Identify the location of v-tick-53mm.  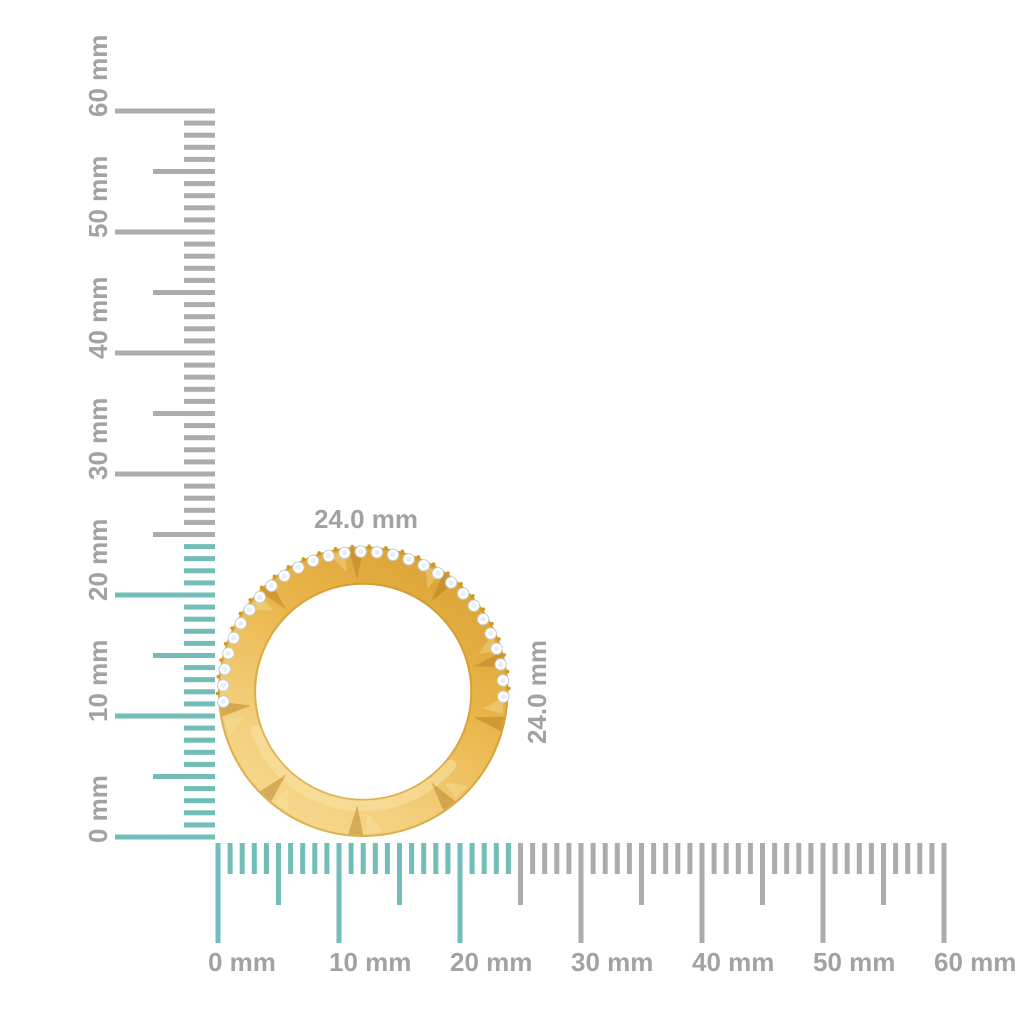
(199, 196).